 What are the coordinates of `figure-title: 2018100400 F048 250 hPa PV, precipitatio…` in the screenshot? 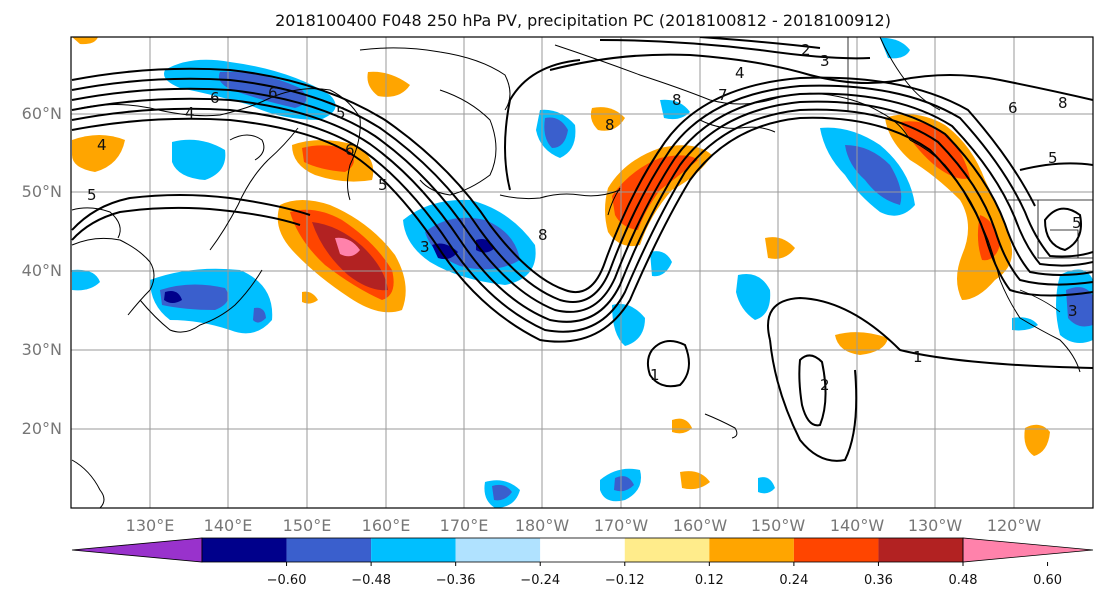 It's located at (583, 20).